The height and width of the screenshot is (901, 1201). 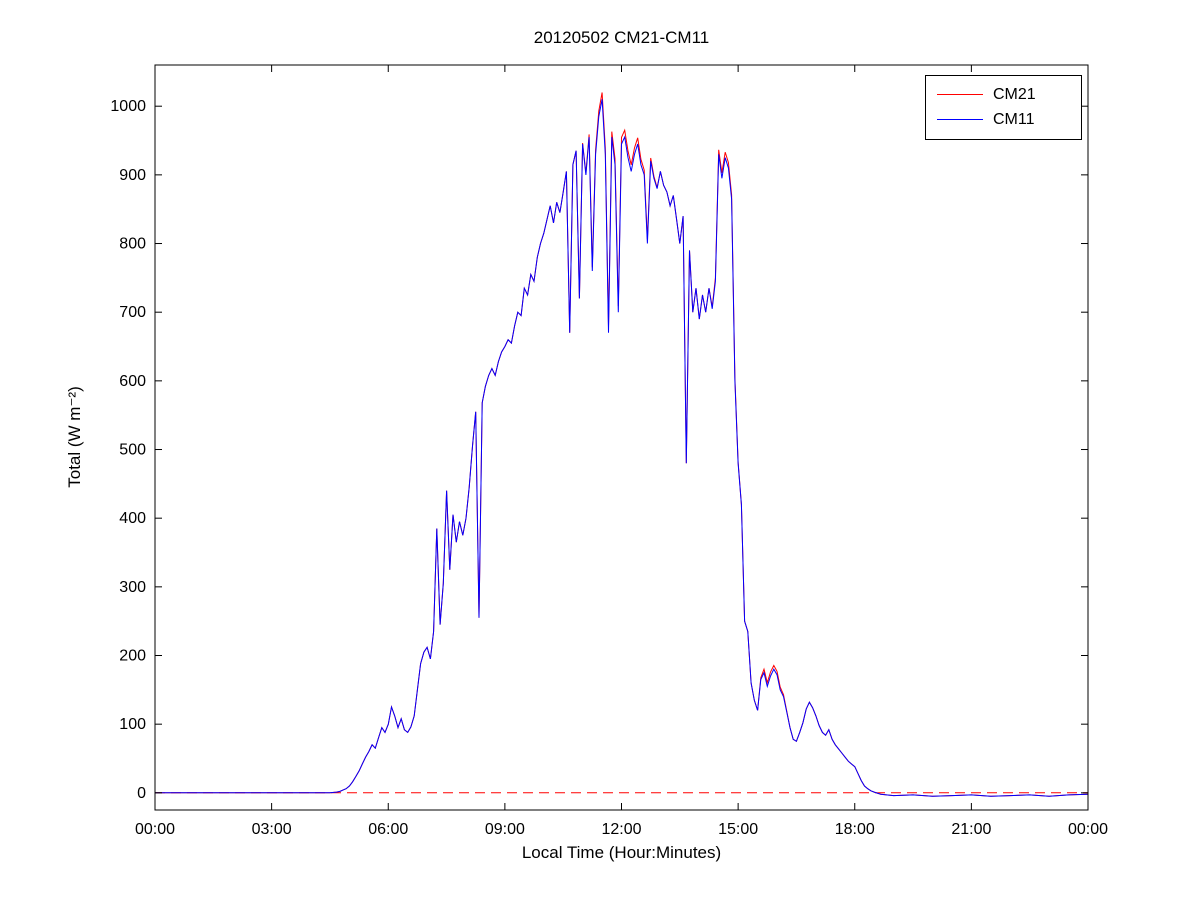 I want to click on x-tick-label: 21:00, so click(x=971, y=829).